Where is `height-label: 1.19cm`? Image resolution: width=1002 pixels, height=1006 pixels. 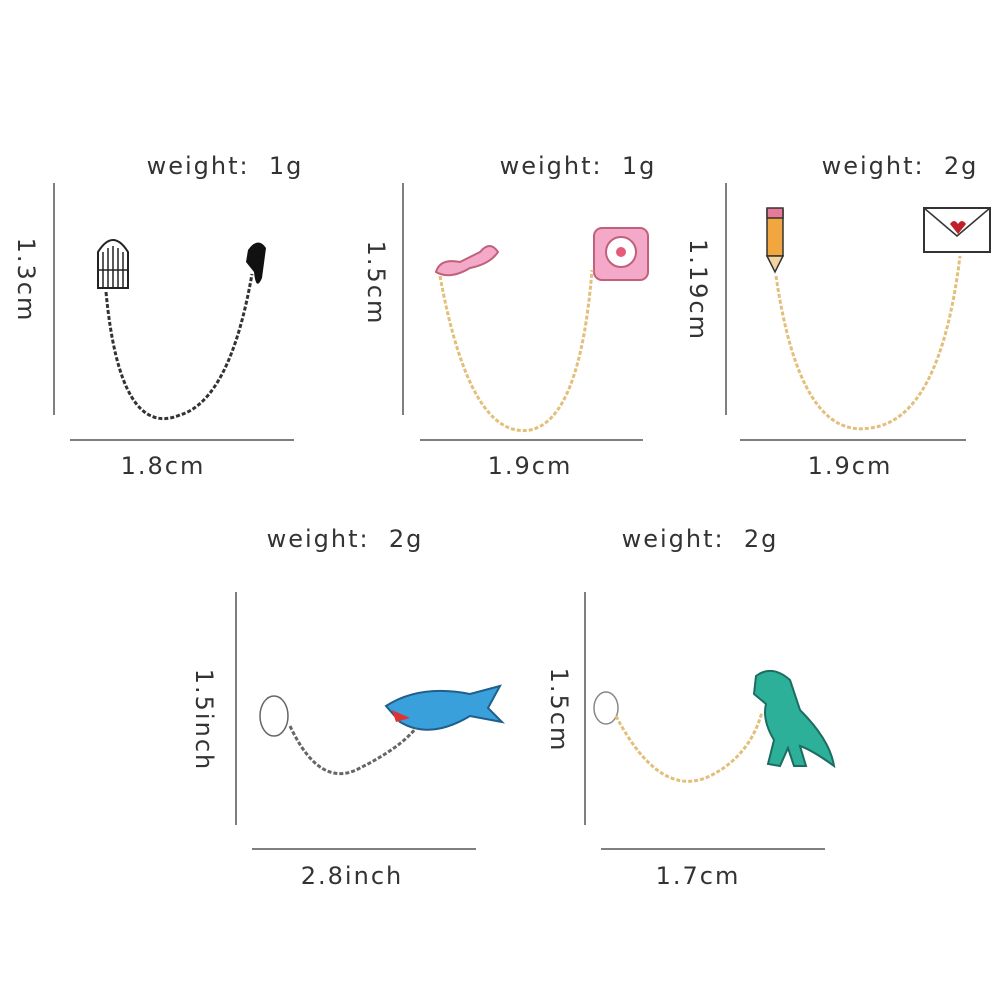
height-label: 1.19cm is located at coordinates (698, 290).